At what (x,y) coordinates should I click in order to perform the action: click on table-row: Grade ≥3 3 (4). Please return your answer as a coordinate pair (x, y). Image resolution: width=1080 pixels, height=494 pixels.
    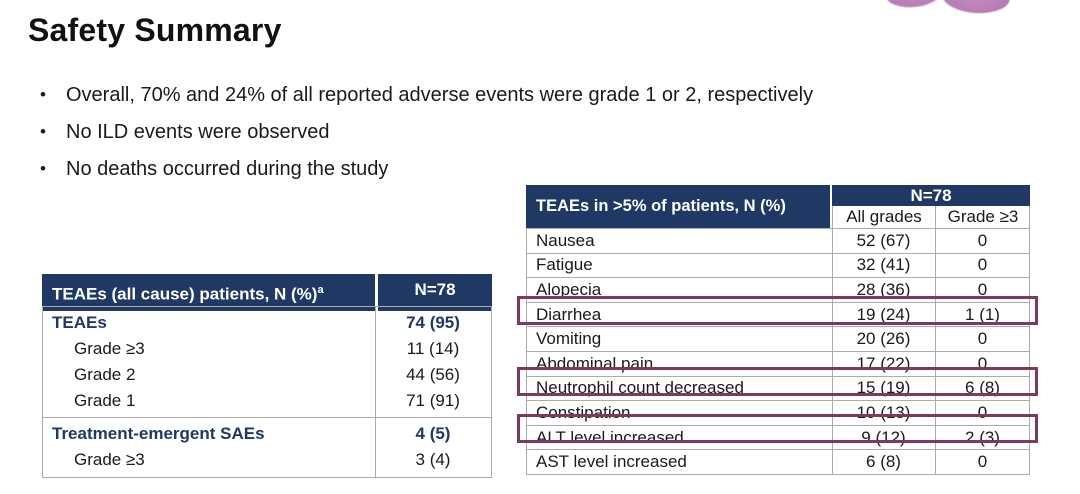
    Looking at the image, I should click on (267, 460).